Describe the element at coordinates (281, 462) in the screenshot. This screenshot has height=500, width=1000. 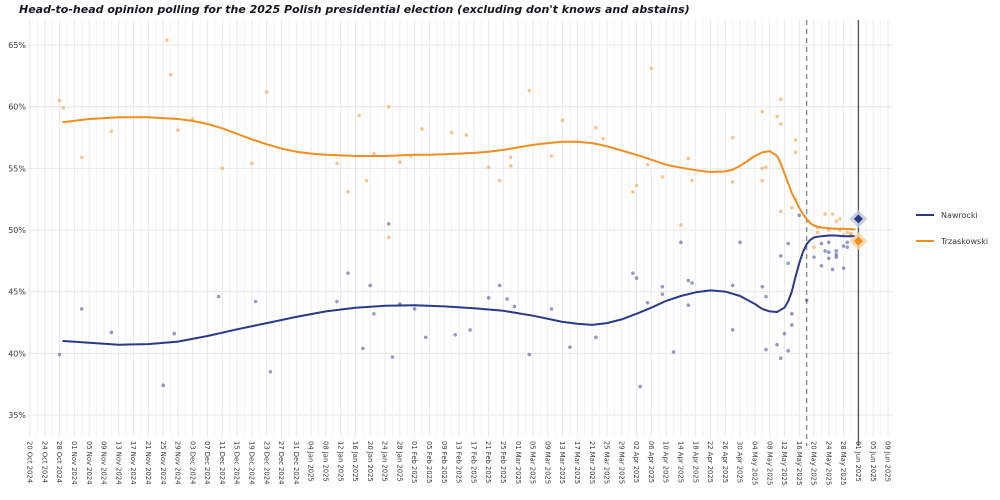
I see `x-tick-label: 27 Dec 2024` at that location.